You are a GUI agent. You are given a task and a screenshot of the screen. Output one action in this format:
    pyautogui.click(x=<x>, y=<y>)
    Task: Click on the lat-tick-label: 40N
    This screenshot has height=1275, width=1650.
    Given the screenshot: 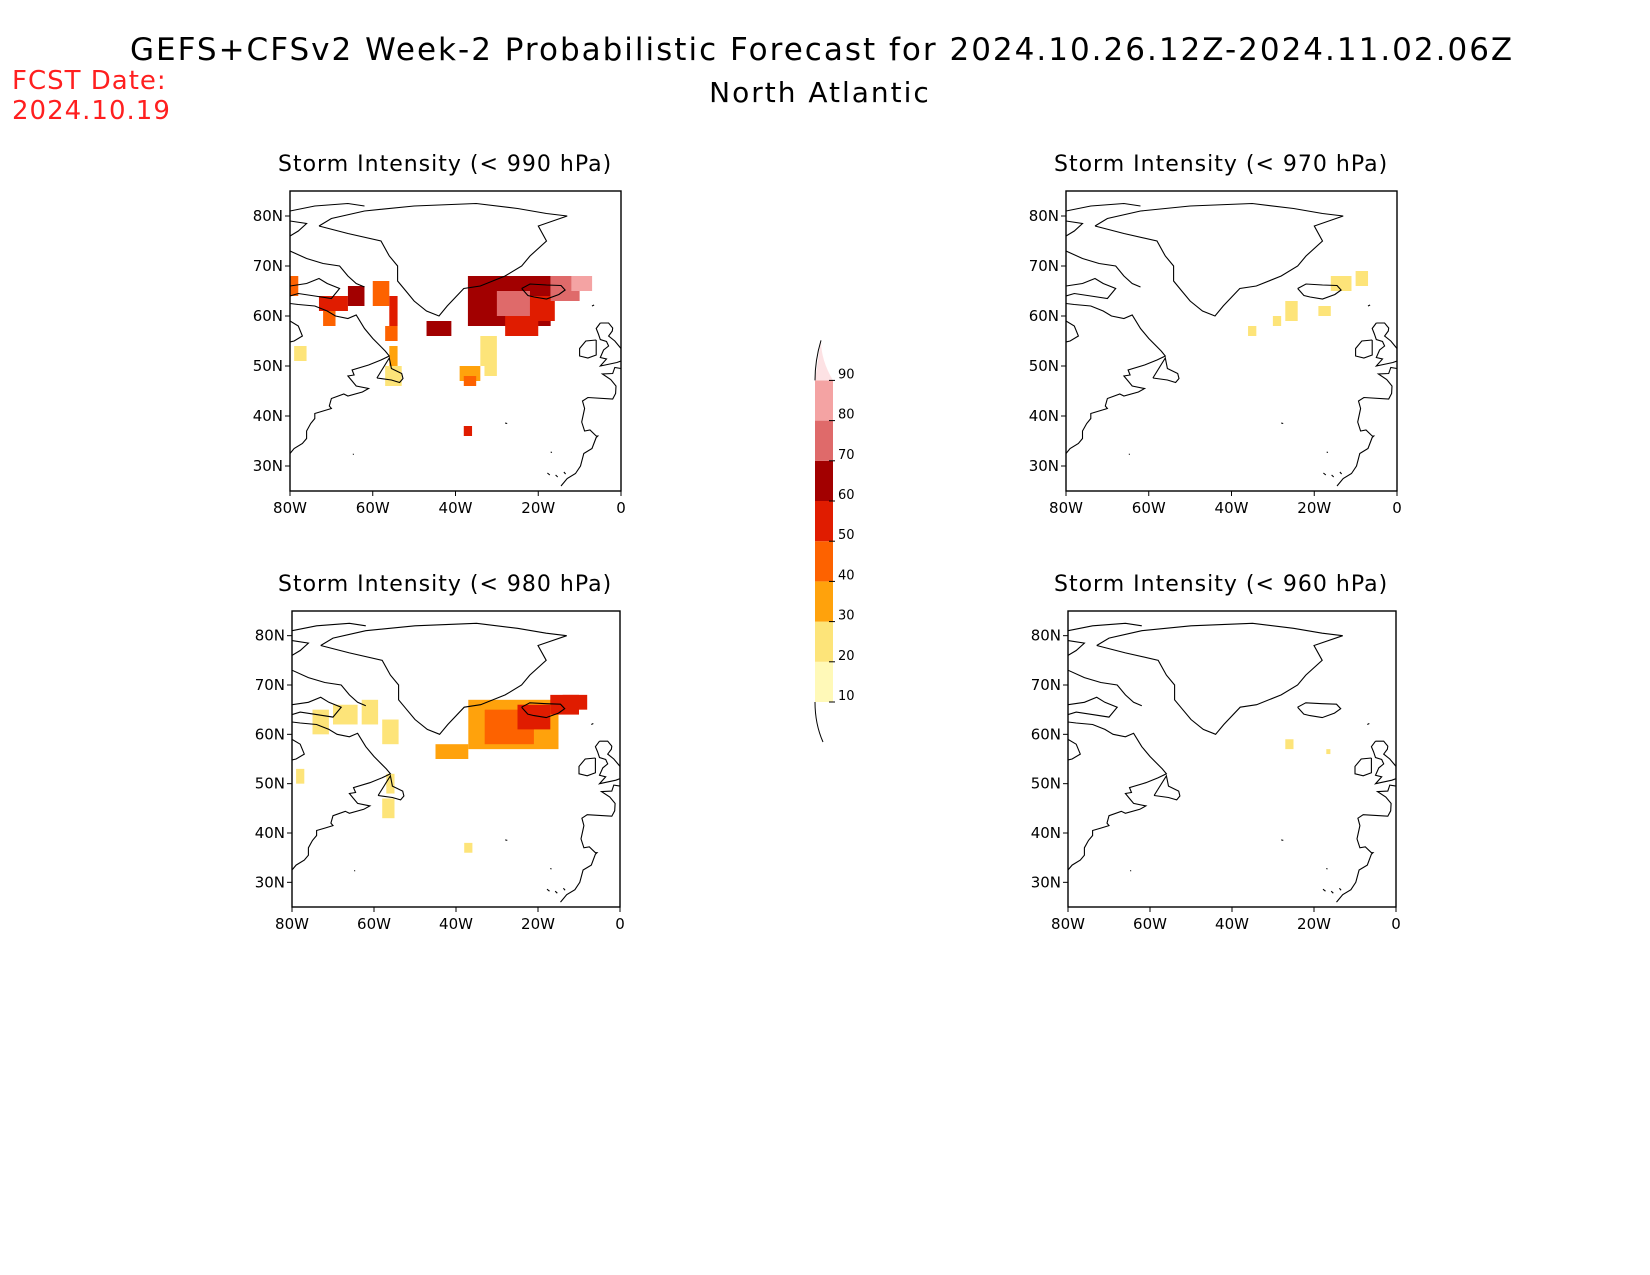 What is the action you would take?
    pyautogui.click(x=268, y=416)
    